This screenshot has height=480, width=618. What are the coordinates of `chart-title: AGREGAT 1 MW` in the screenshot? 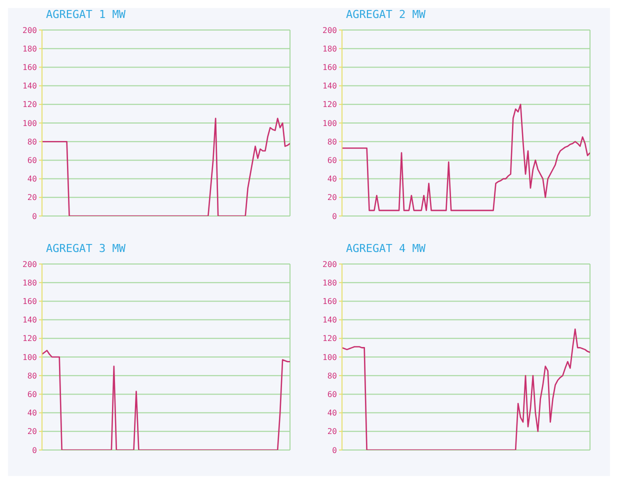 It's located at (85, 15).